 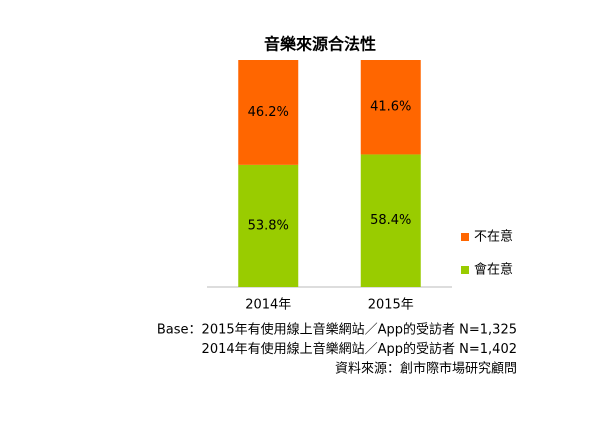 I want to click on legend-label: 會在意, so click(x=493, y=270).